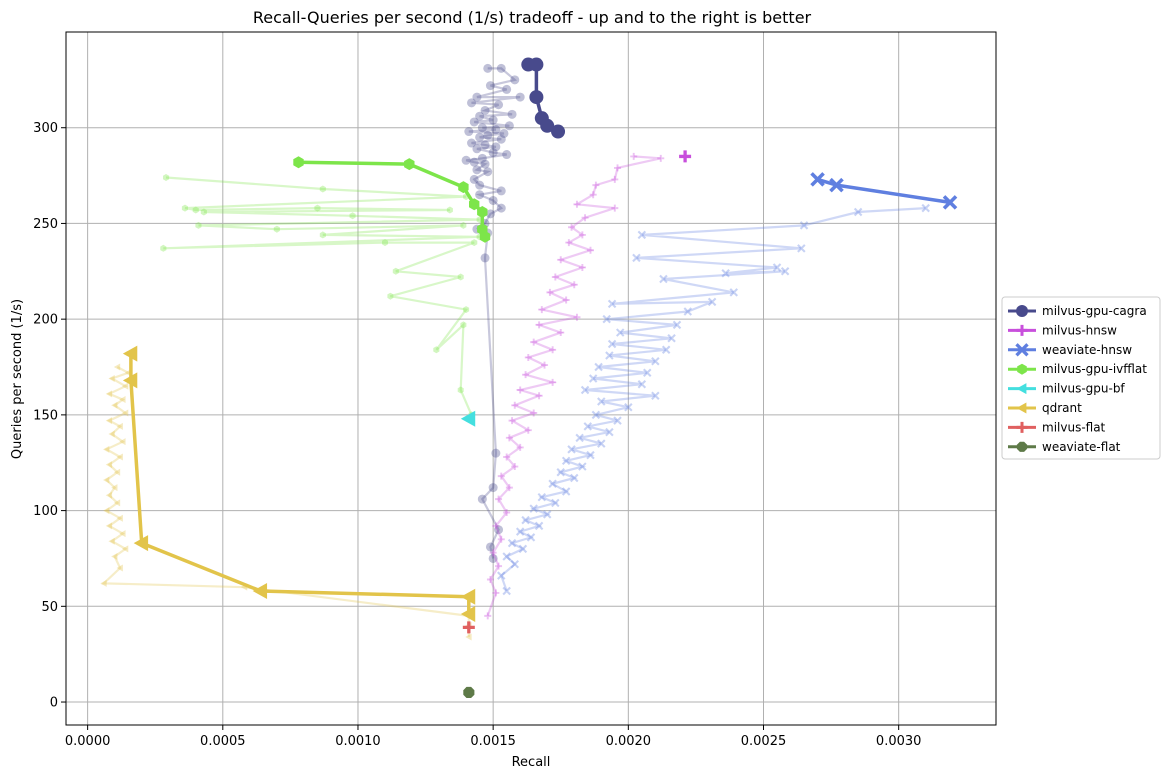 The height and width of the screenshot is (778, 1166). Describe the element at coordinates (45, 415) in the screenshot. I see `y-tick-label: 150` at that location.